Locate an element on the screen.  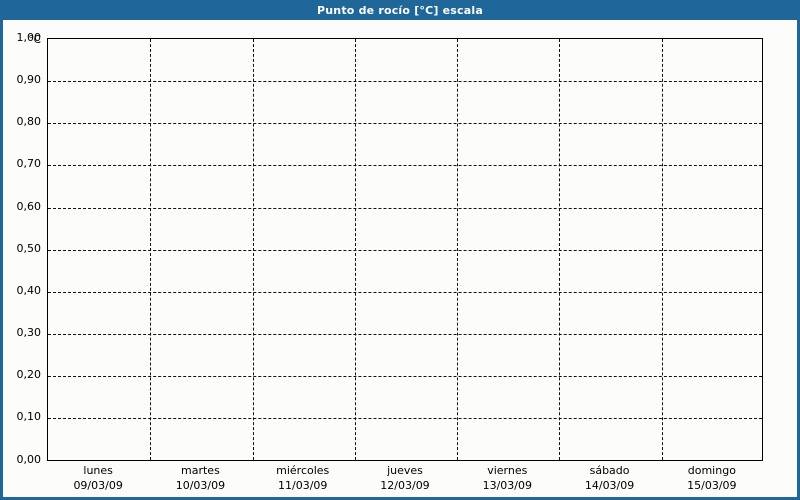
window-title-bar: Punto de rocío [°C] escala is located at coordinates (400, 10).